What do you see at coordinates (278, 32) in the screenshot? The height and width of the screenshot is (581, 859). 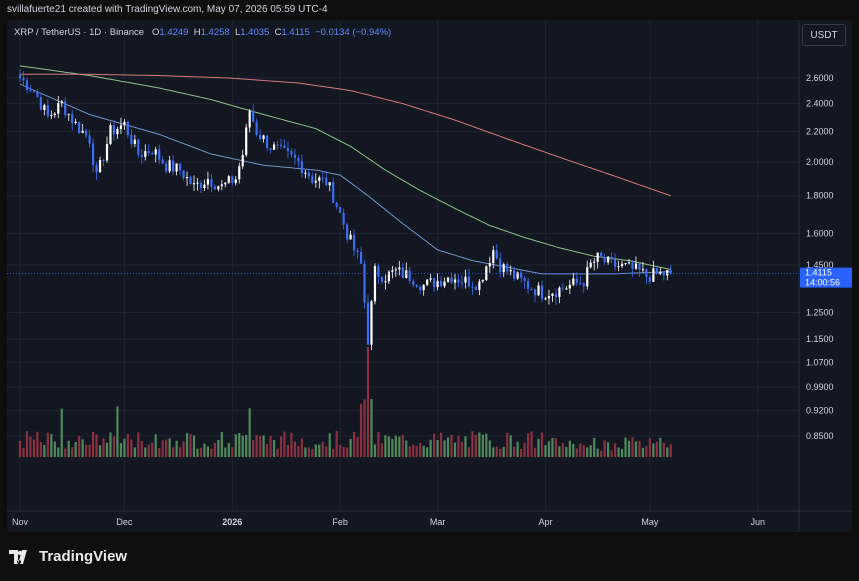 I see `close-label: C` at bounding box center [278, 32].